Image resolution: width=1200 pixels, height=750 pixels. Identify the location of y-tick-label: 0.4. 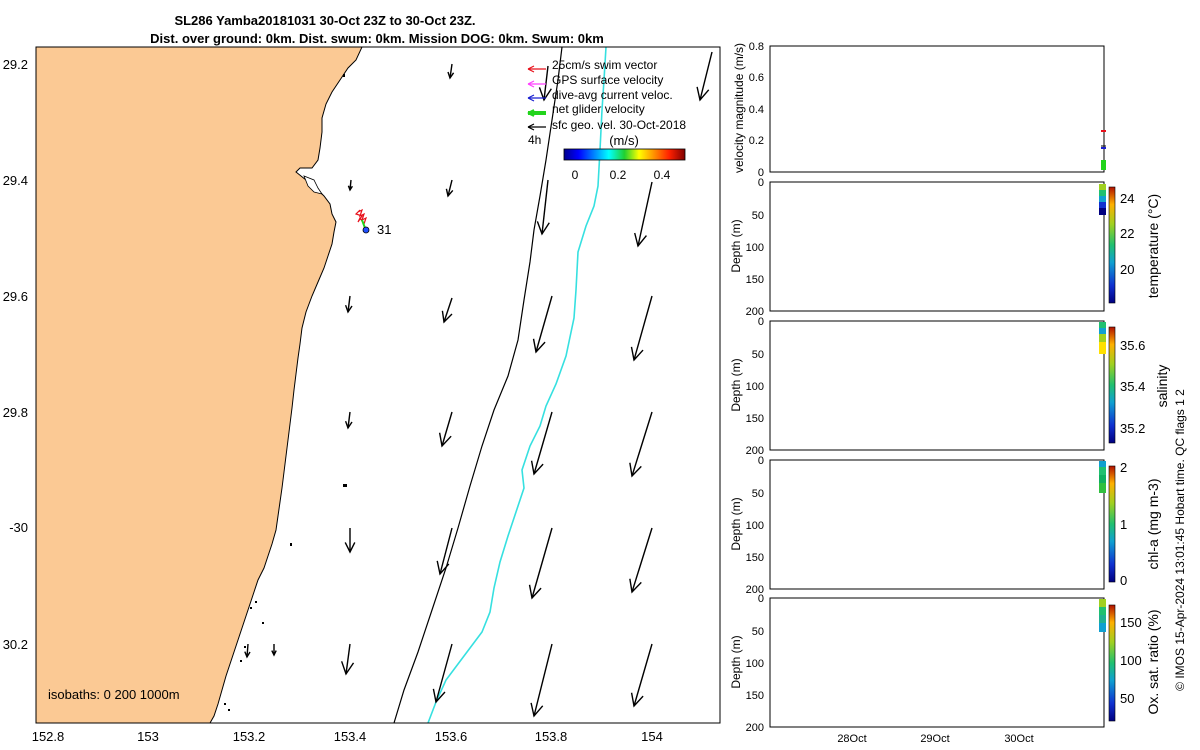
(756, 110).